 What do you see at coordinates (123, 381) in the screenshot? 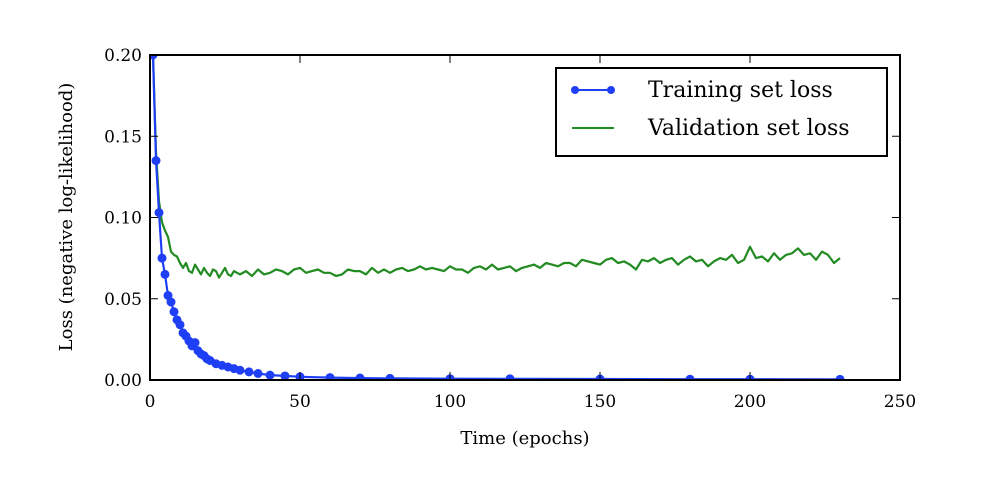
I see `y-tick-label: 0.00` at bounding box center [123, 381].